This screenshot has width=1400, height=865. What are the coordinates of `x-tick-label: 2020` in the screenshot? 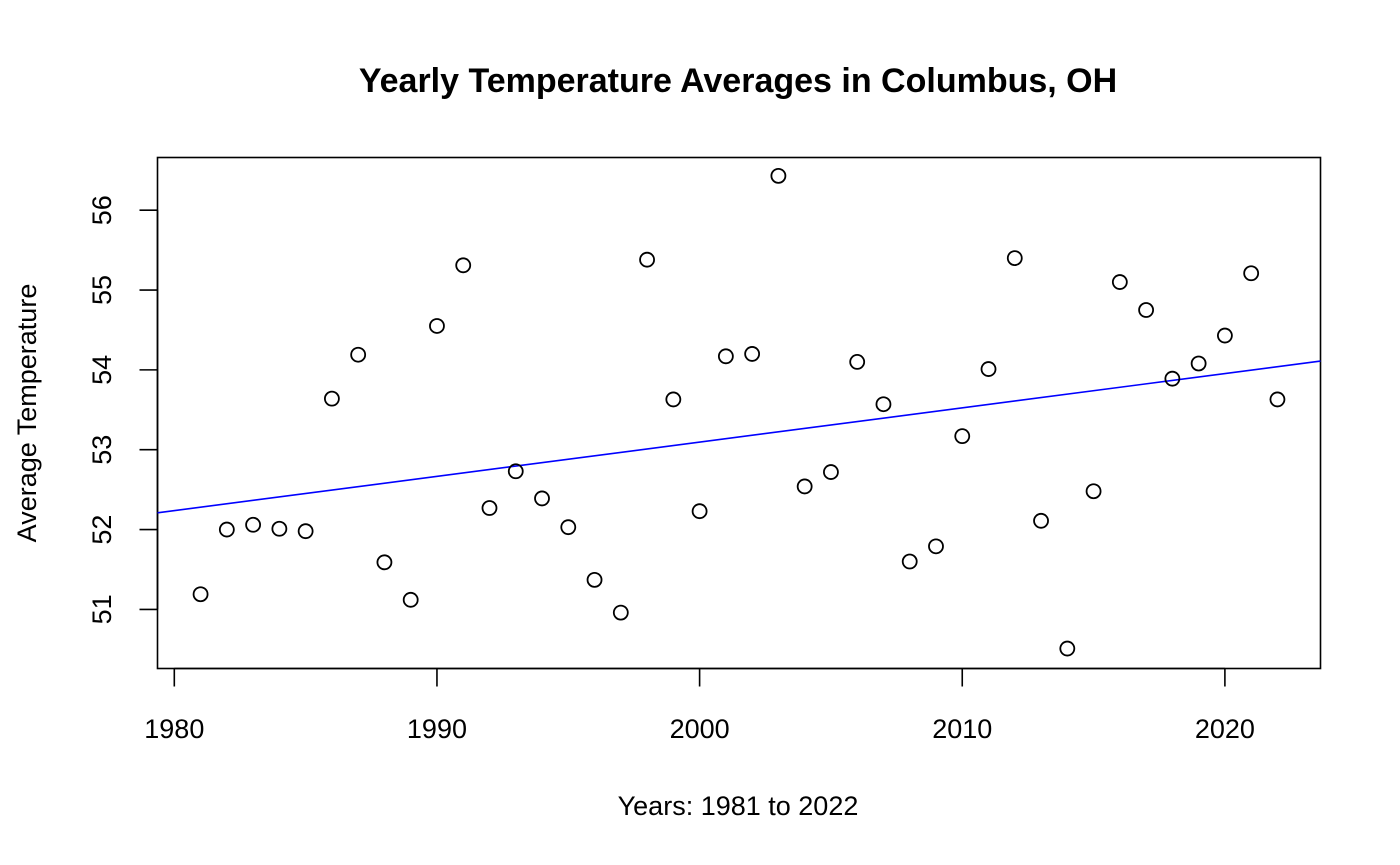 It's located at (1225, 729).